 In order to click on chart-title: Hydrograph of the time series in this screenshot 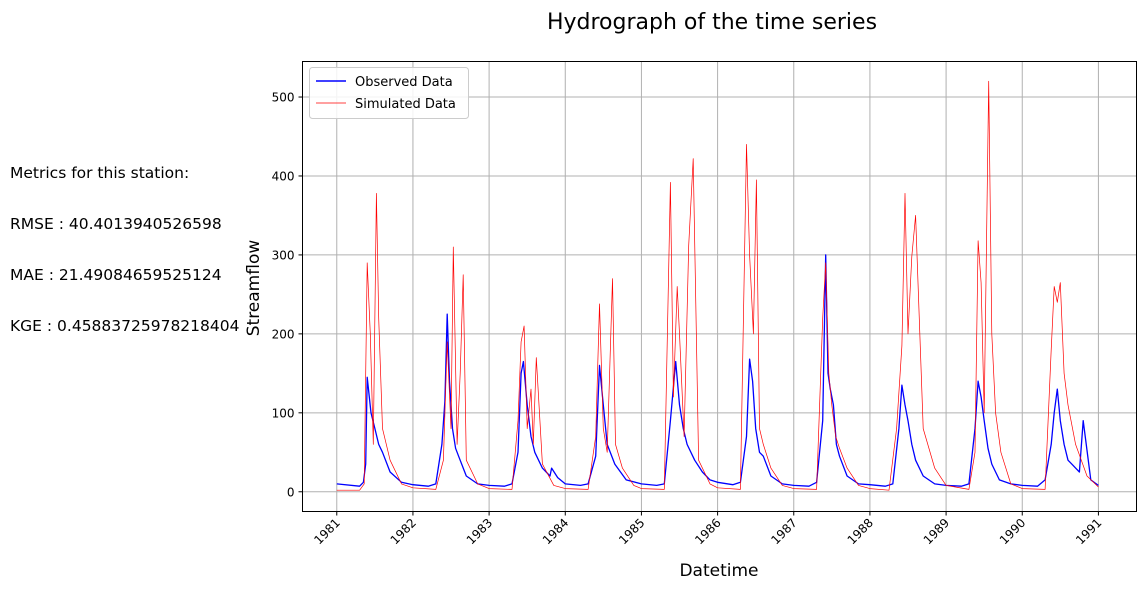, I will do `click(712, 22)`.